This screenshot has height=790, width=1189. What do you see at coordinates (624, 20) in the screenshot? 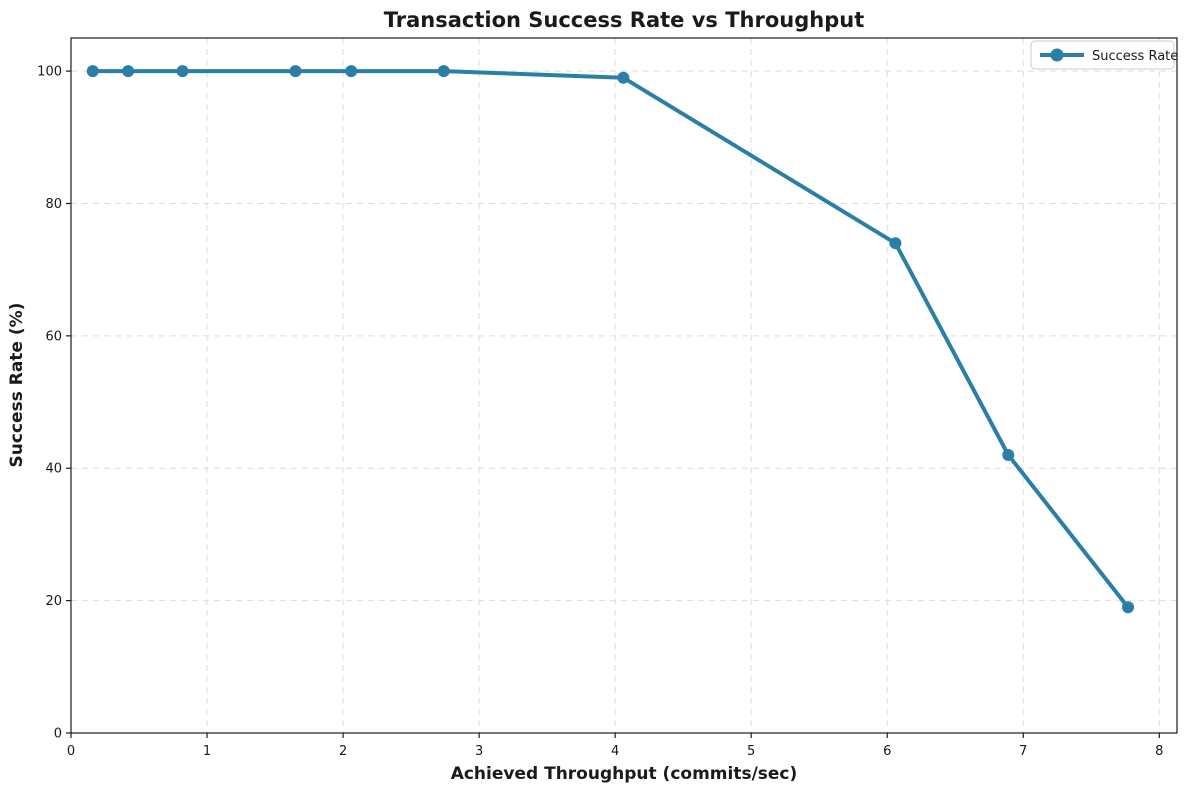
I see `chart-title: Transaction Success Rate vs Throughput` at bounding box center [624, 20].